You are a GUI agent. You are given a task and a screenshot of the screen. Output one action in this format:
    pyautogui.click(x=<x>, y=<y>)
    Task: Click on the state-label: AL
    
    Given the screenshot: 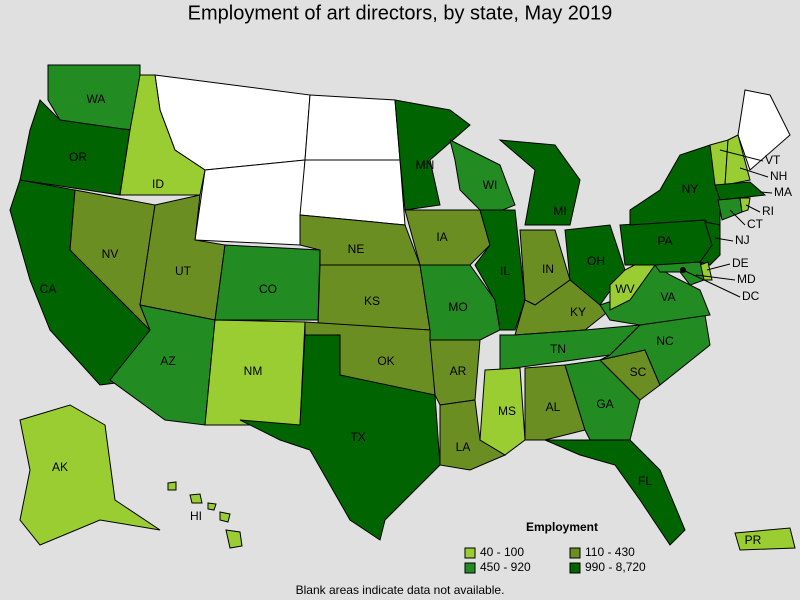 What is the action you would take?
    pyautogui.click(x=553, y=407)
    